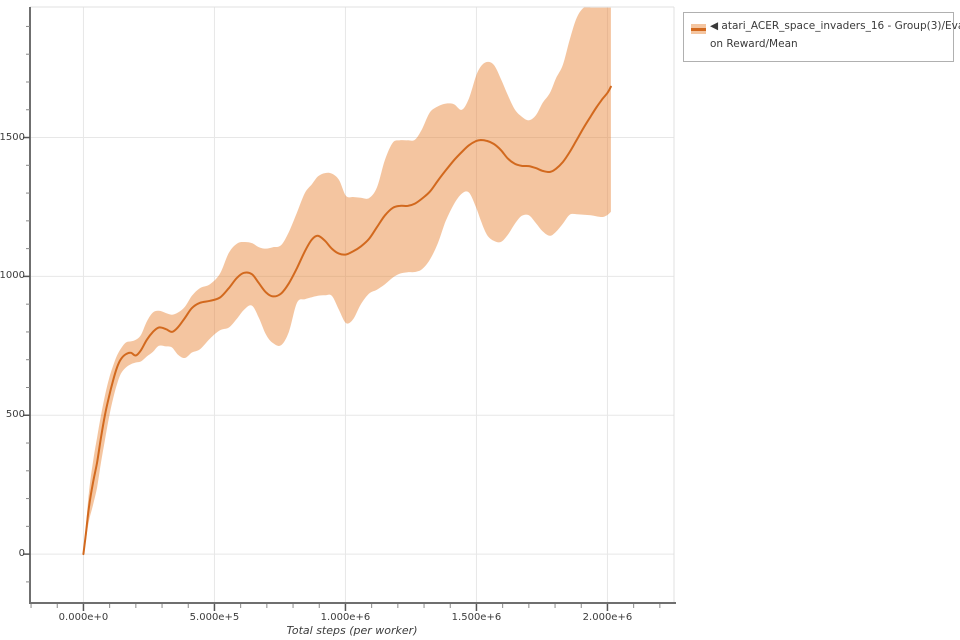 The width and height of the screenshot is (960, 640). I want to click on y-tick-label: 1500, so click(12, 137).